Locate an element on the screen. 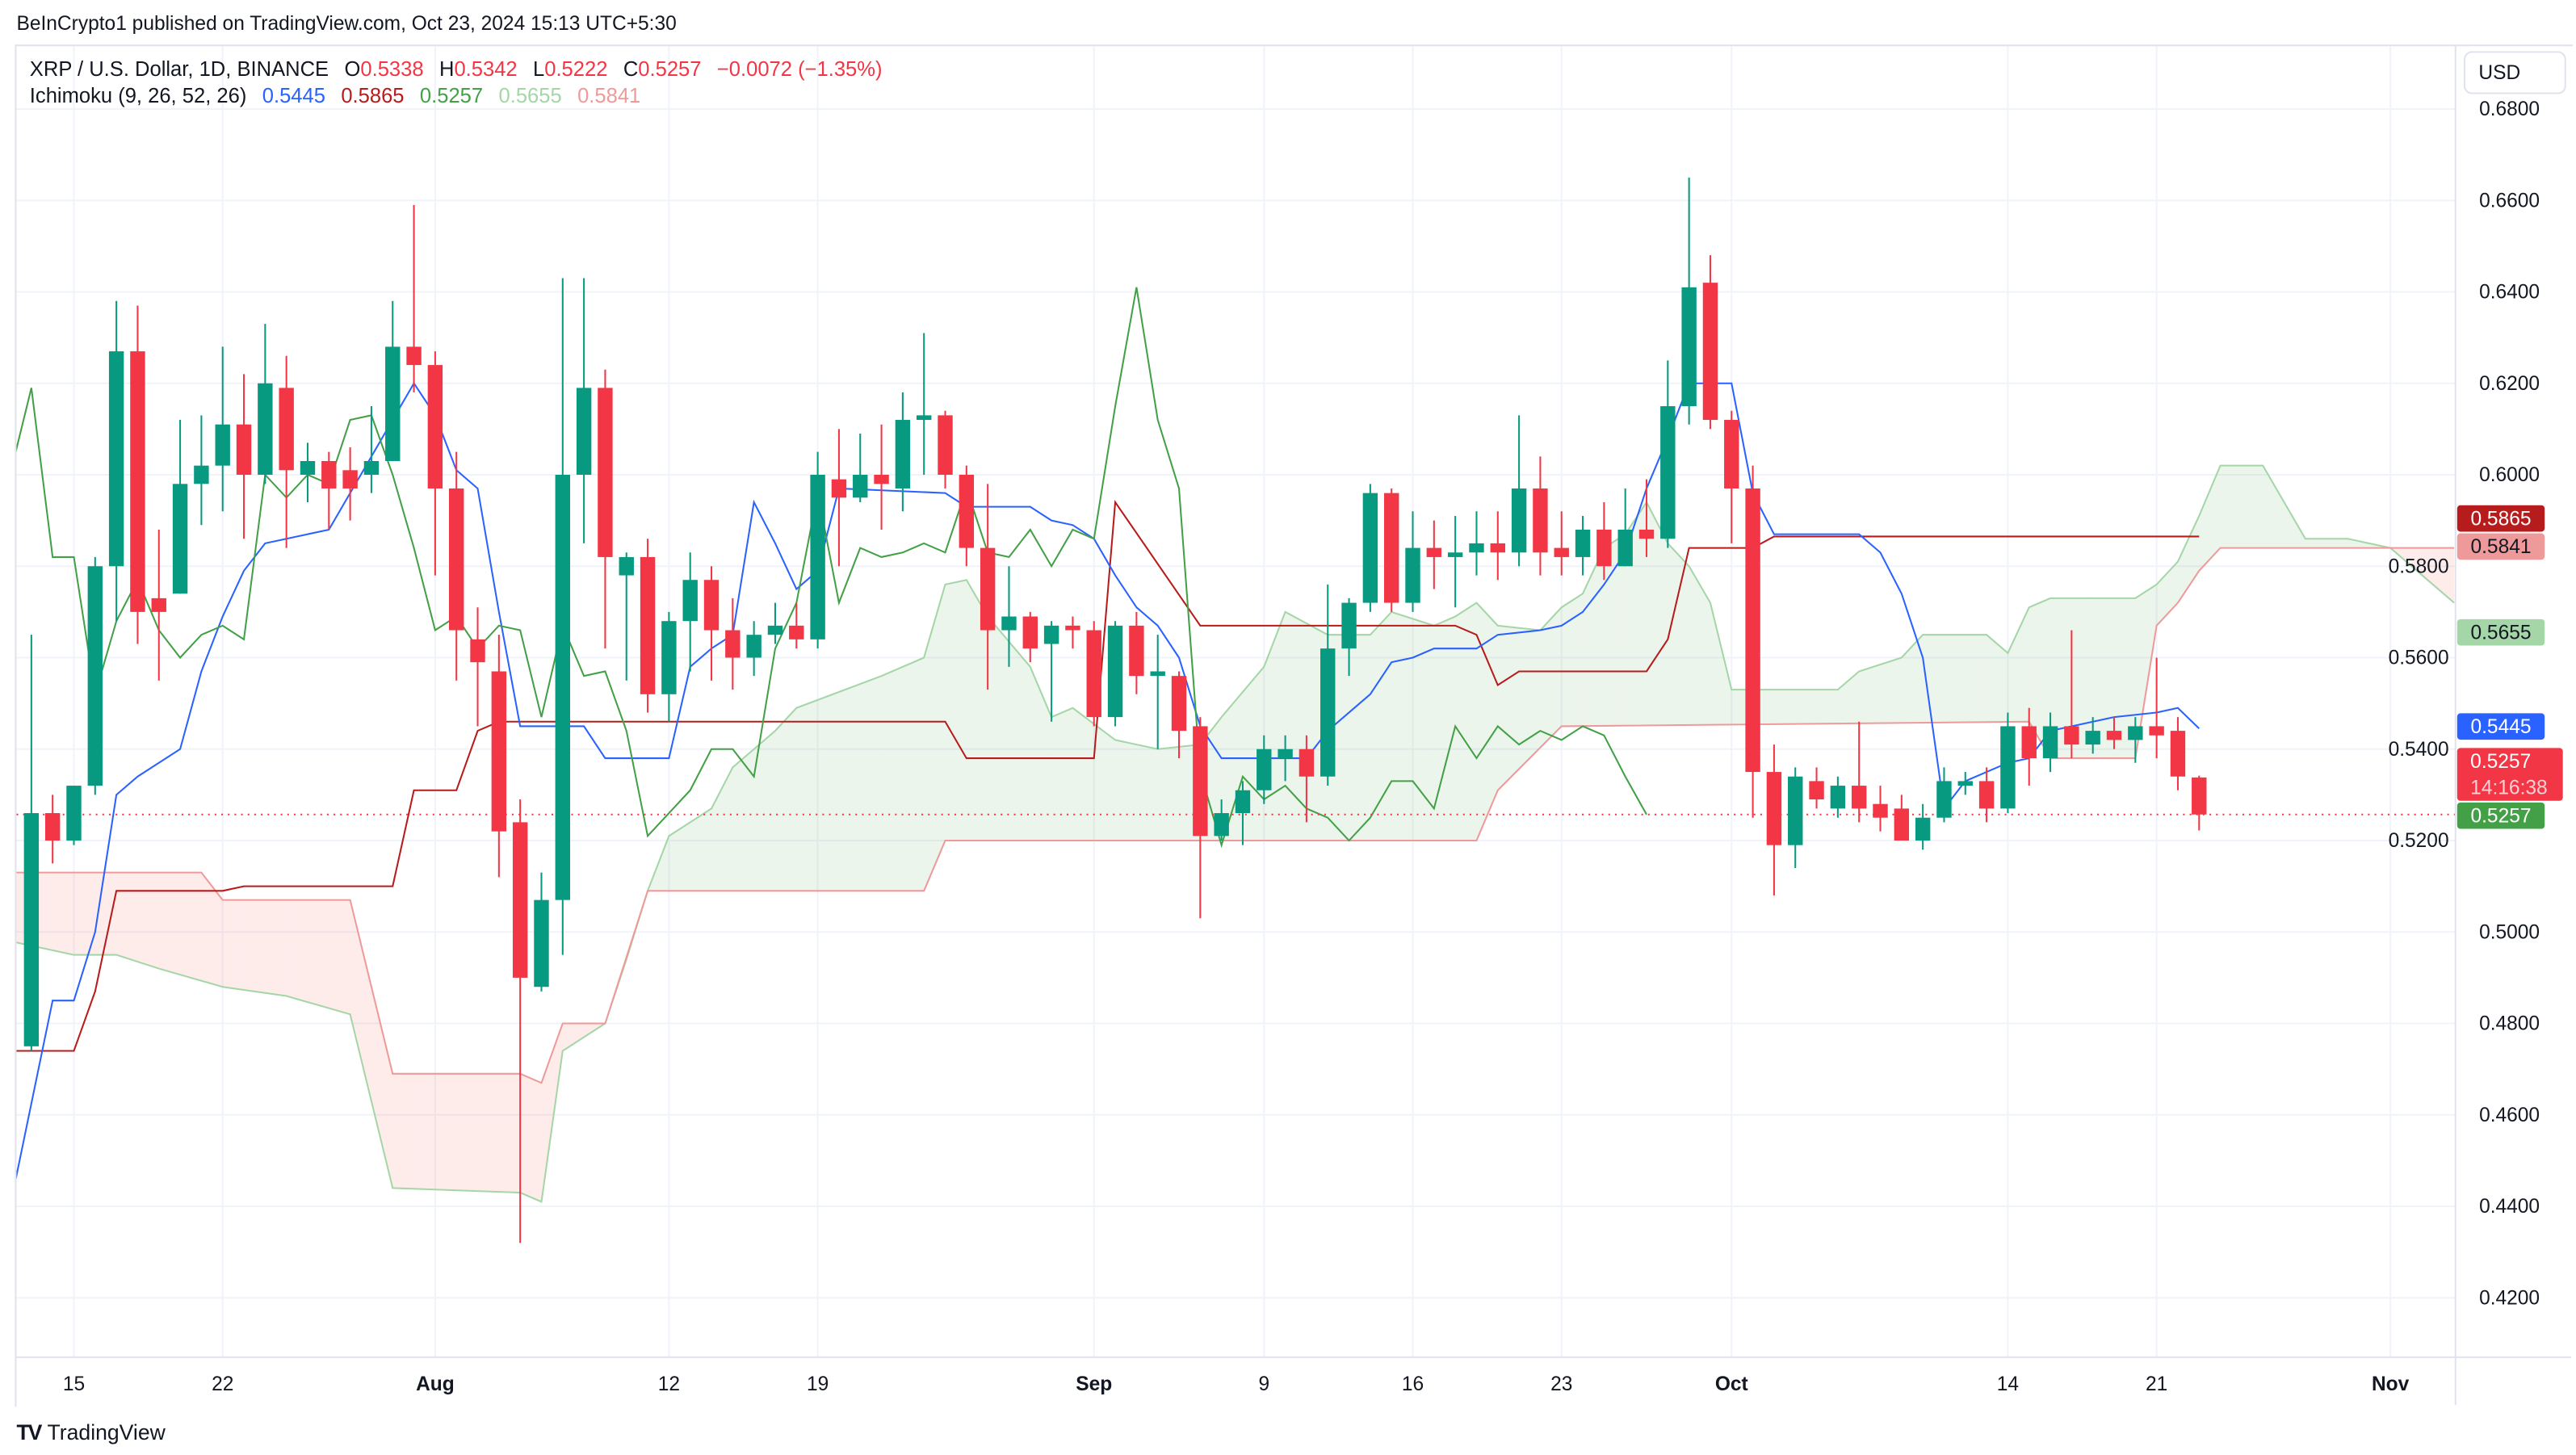  chikou-price-badge: 0.5257 is located at coordinates (2500, 815).